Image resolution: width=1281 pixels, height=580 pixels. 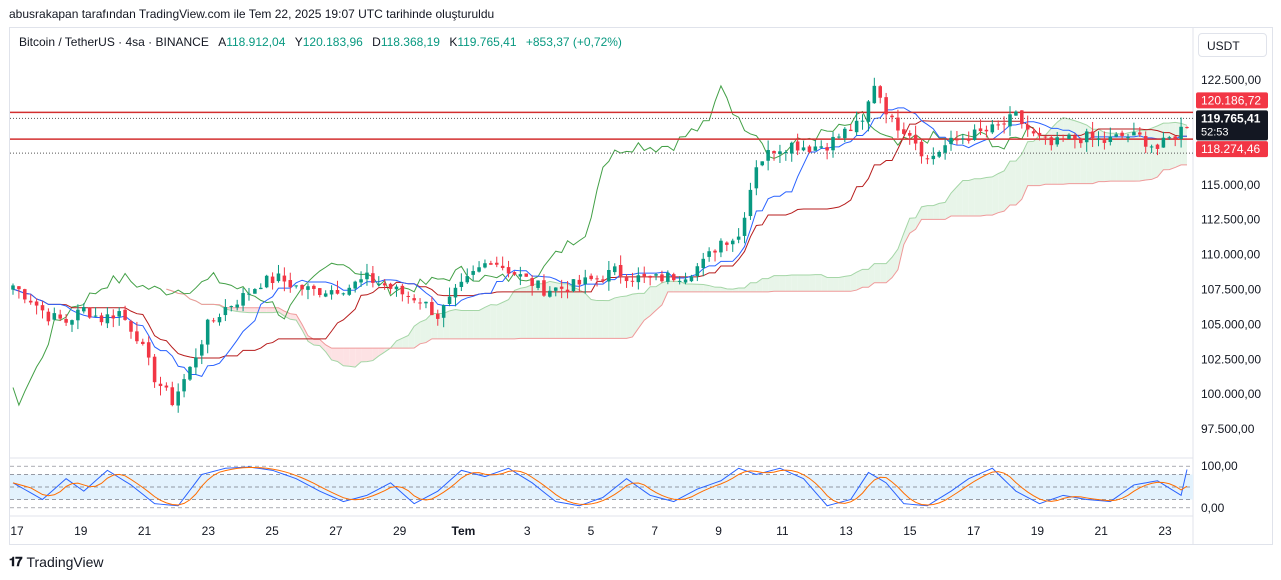 What do you see at coordinates (1232, 45) in the screenshot?
I see `currency-unit-button: USDT` at bounding box center [1232, 45].